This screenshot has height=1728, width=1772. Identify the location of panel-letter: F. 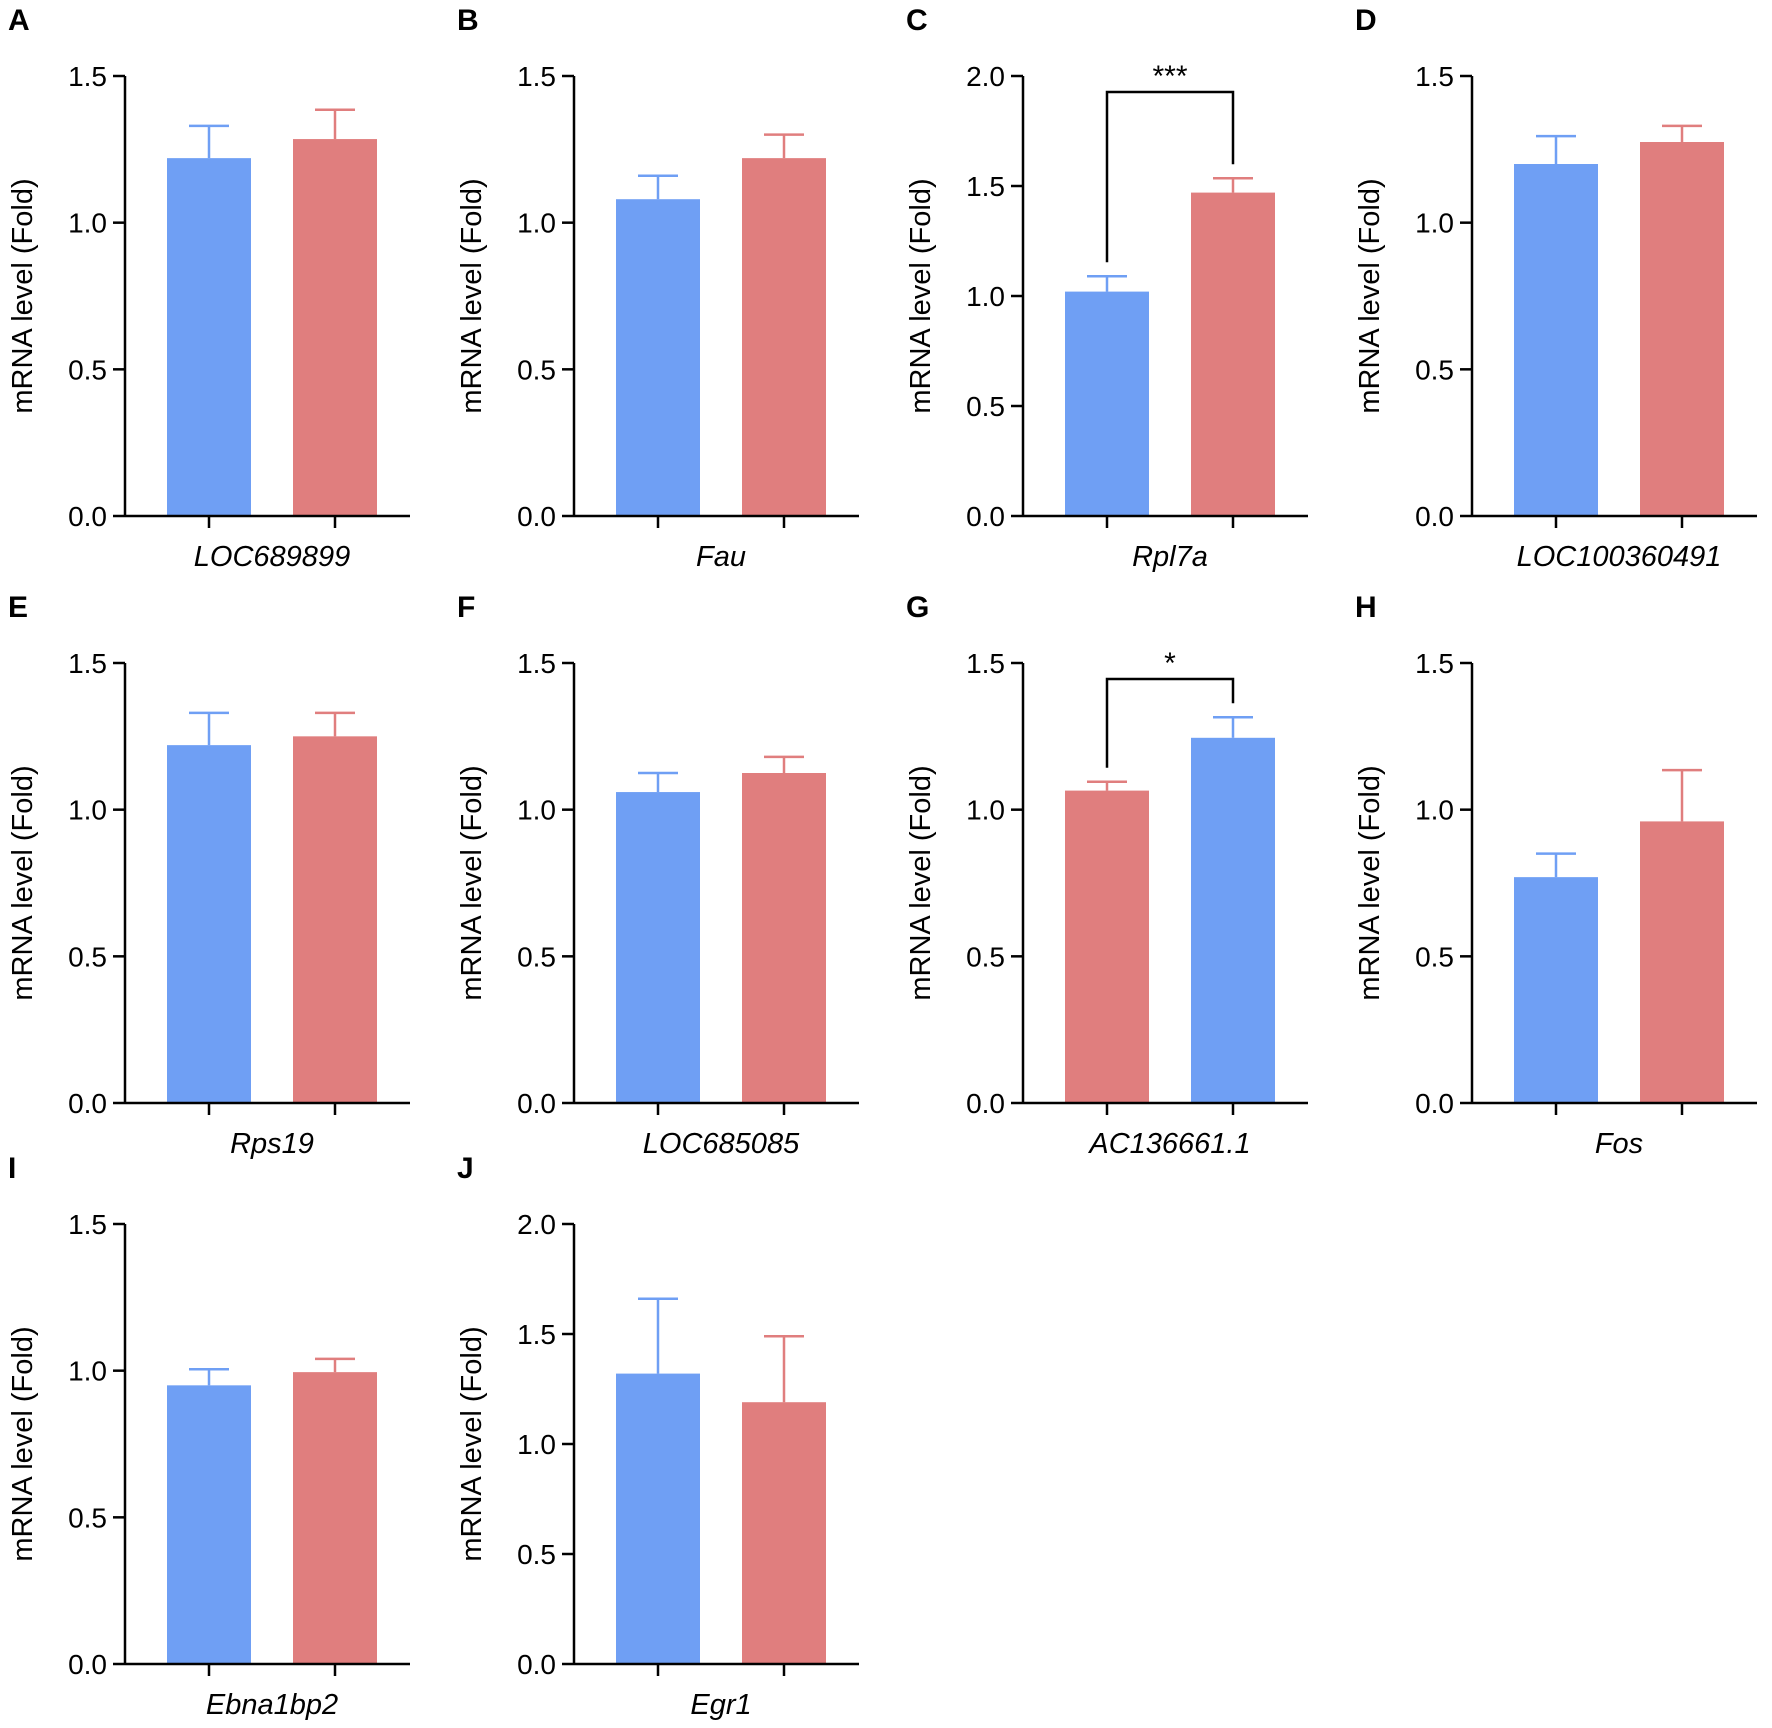
(466, 607).